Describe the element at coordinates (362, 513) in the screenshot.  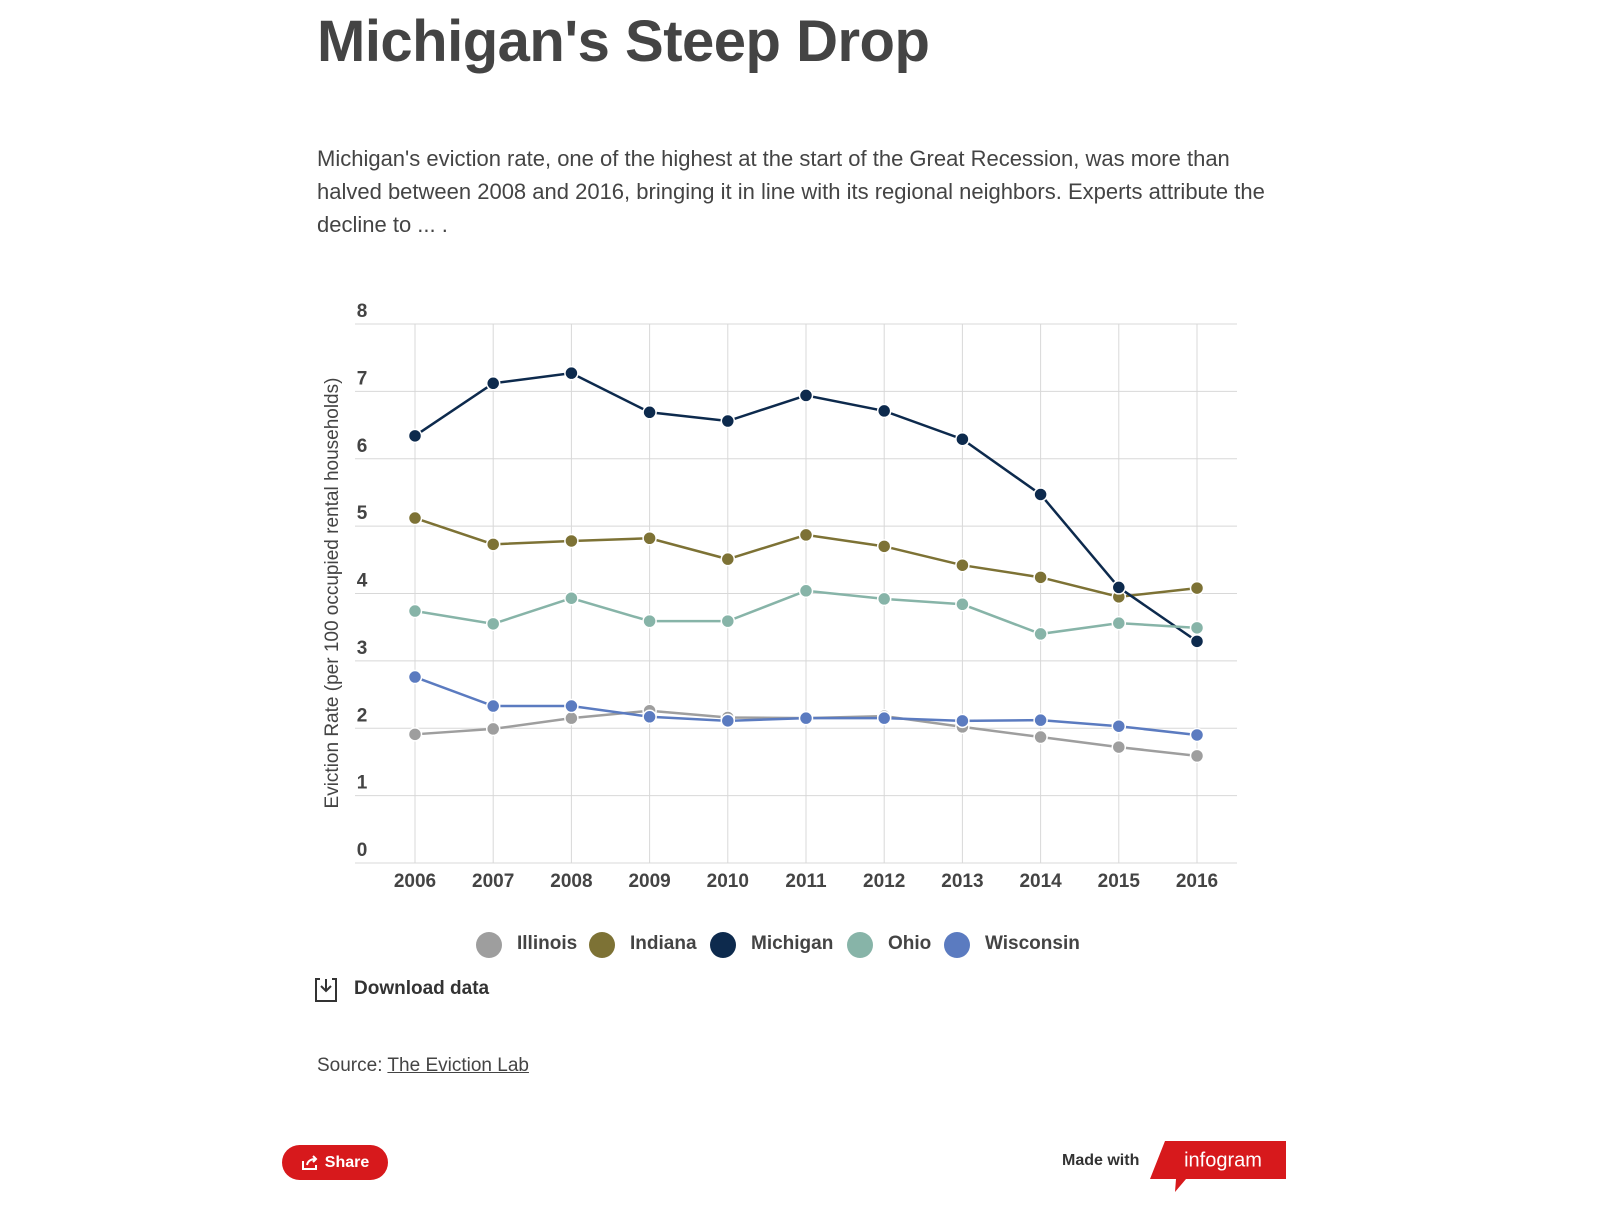
I see `y-tick-label: 5` at that location.